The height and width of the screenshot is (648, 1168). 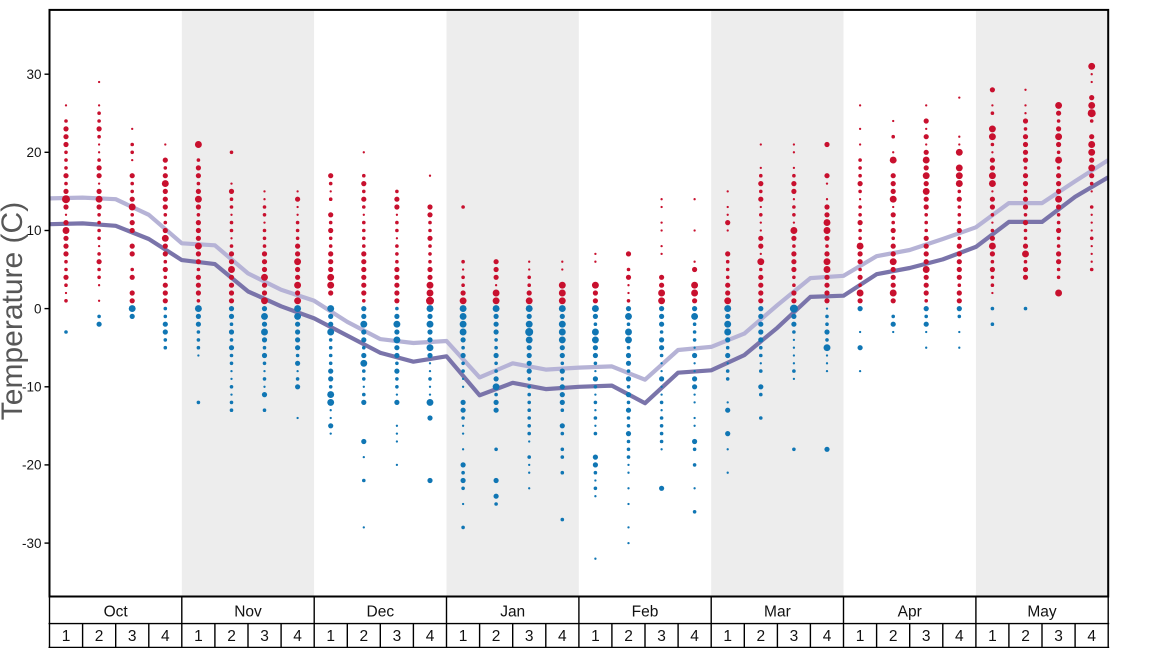 I want to click on svg-text: 10, so click(x=33, y=230).